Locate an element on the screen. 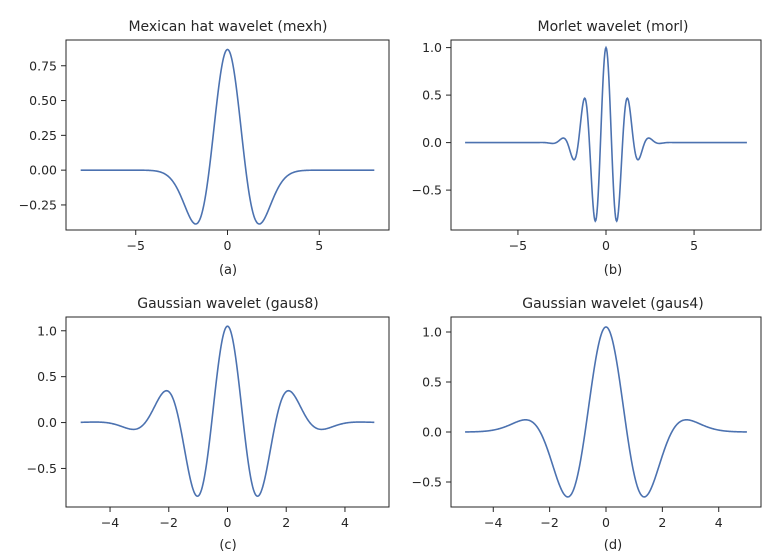  panel-label: (b) is located at coordinates (613, 270).